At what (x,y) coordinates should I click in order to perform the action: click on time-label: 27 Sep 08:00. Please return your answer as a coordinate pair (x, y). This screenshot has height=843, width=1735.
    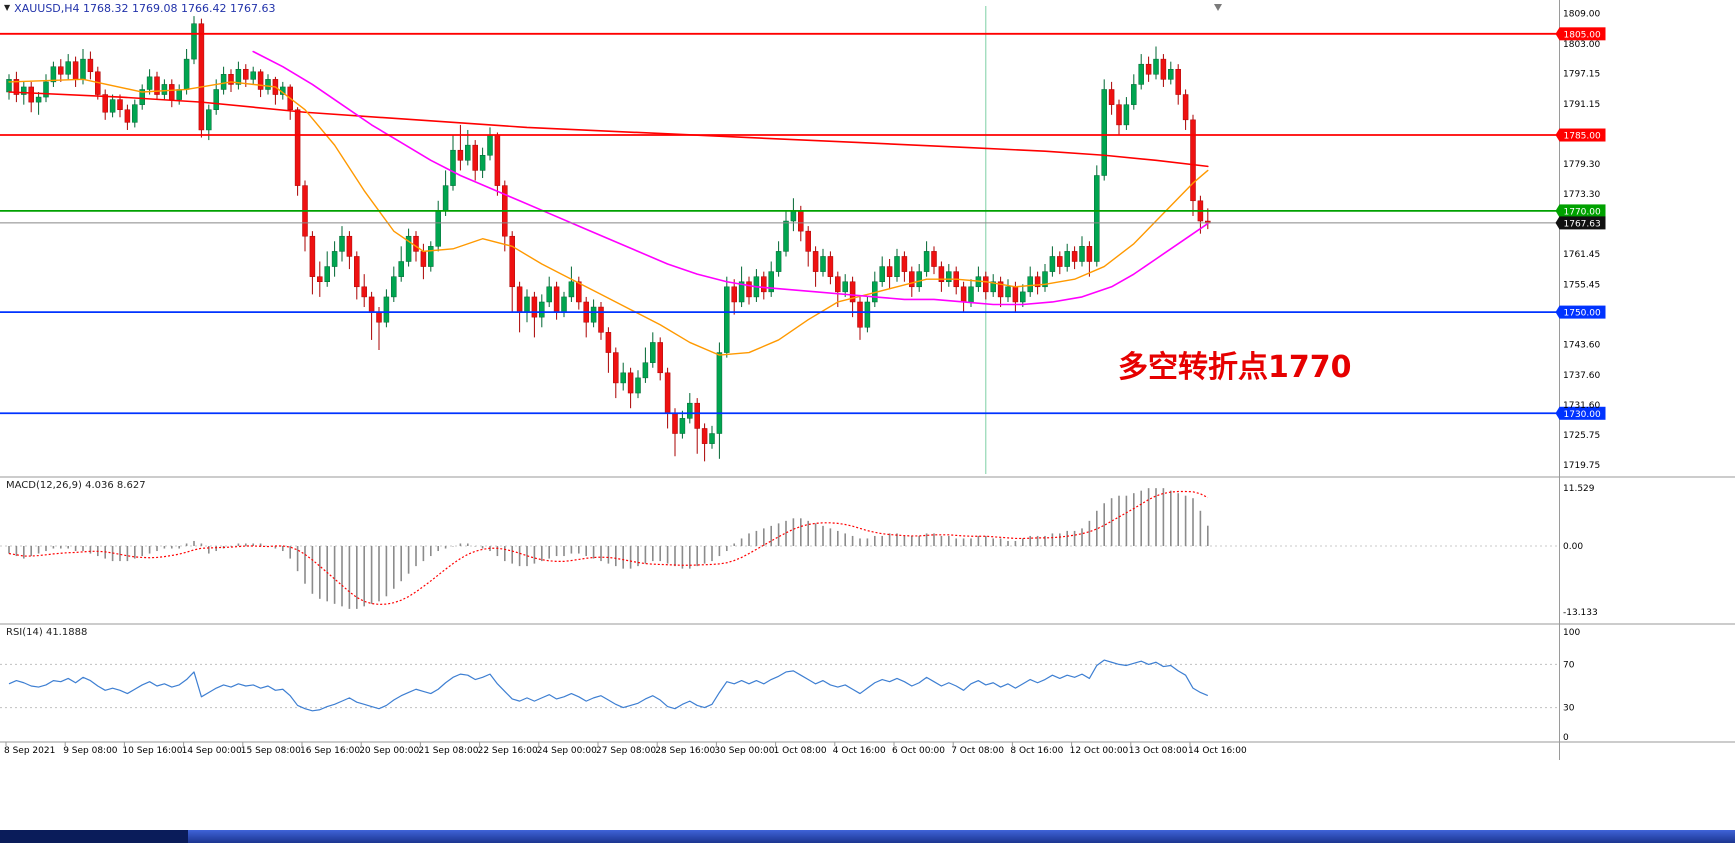
    Looking at the image, I should click on (626, 751).